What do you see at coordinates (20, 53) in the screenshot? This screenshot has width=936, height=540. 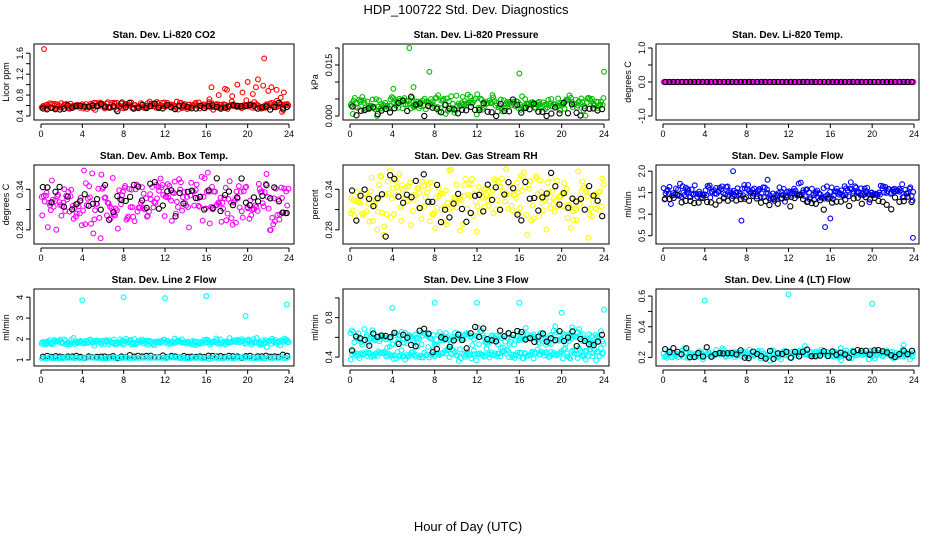 I see `y-tick-label: 1.6` at bounding box center [20, 53].